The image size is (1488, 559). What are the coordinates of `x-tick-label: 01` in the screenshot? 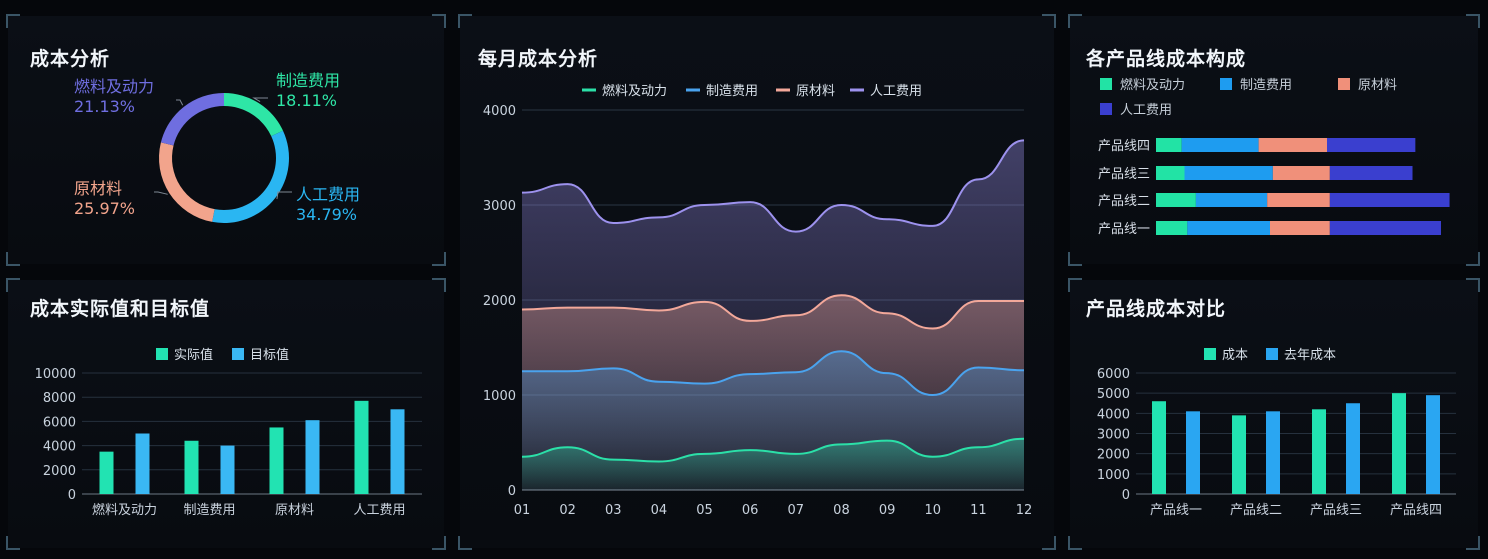 It's located at (522, 510).